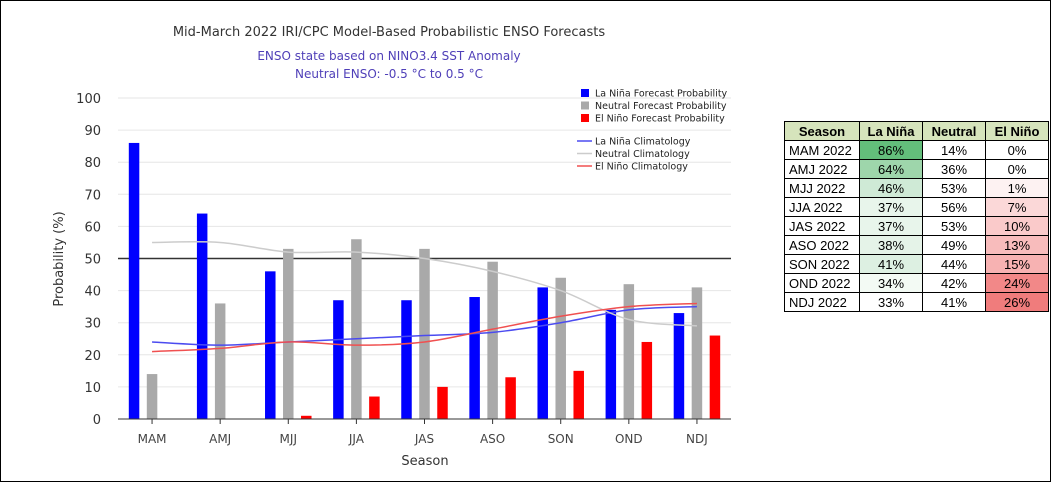 The width and height of the screenshot is (1051, 482). Describe the element at coordinates (822, 150) in the screenshot. I see `cell-season: MAM 2022` at that location.